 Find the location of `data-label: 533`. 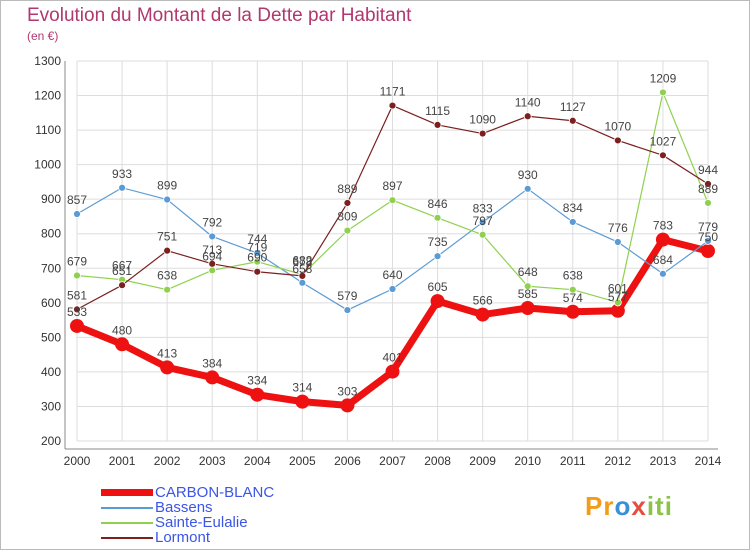

data-label: 533 is located at coordinates (77, 312).